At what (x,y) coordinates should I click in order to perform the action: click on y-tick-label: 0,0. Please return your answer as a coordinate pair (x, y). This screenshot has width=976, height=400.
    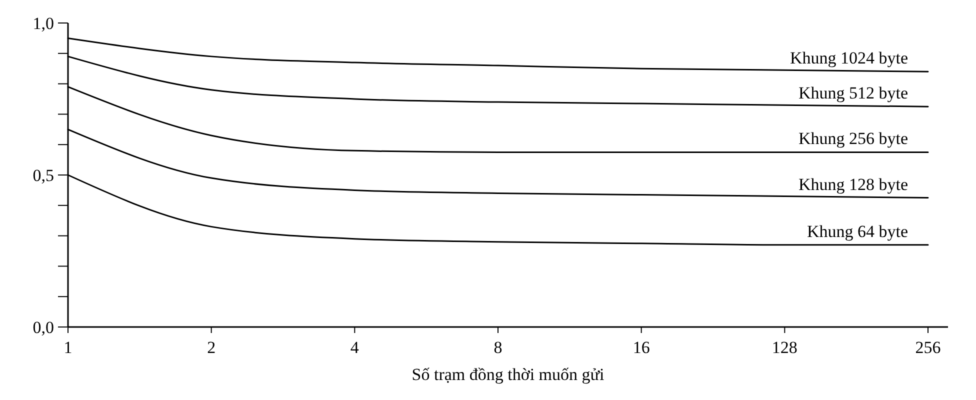
    Looking at the image, I should click on (43, 327).